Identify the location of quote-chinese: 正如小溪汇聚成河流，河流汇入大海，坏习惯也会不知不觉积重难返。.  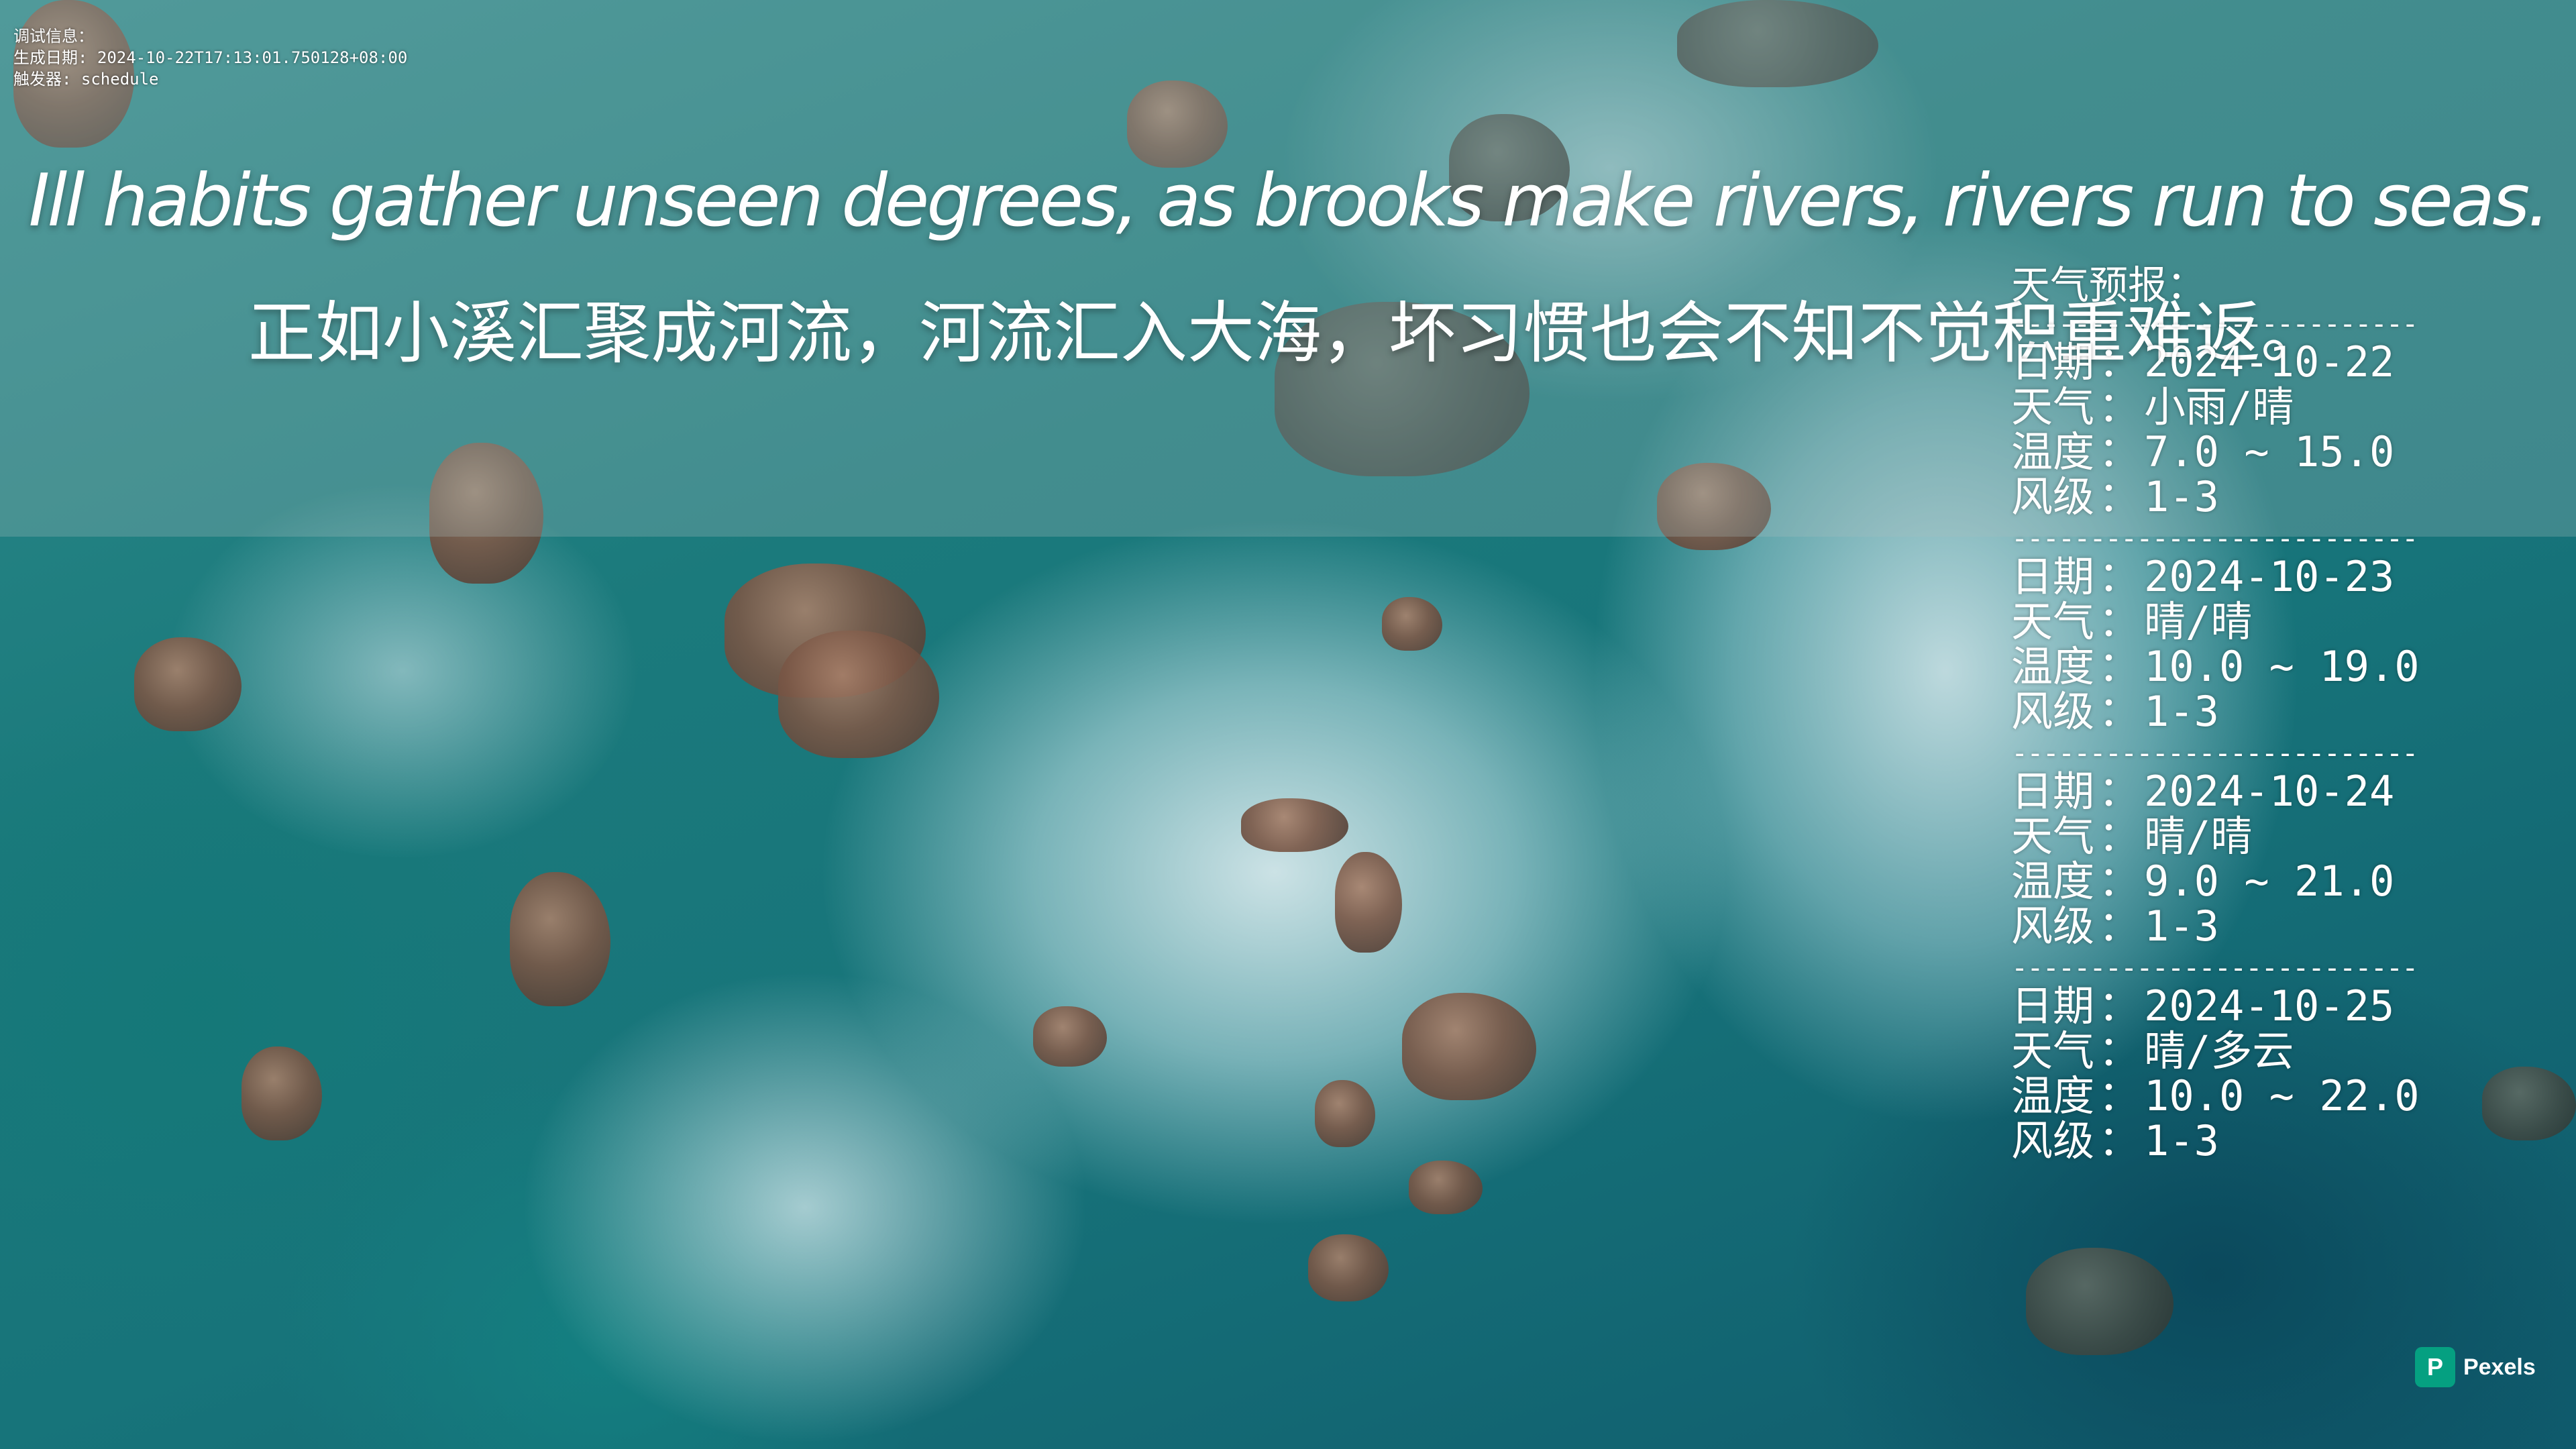
(1288, 333).